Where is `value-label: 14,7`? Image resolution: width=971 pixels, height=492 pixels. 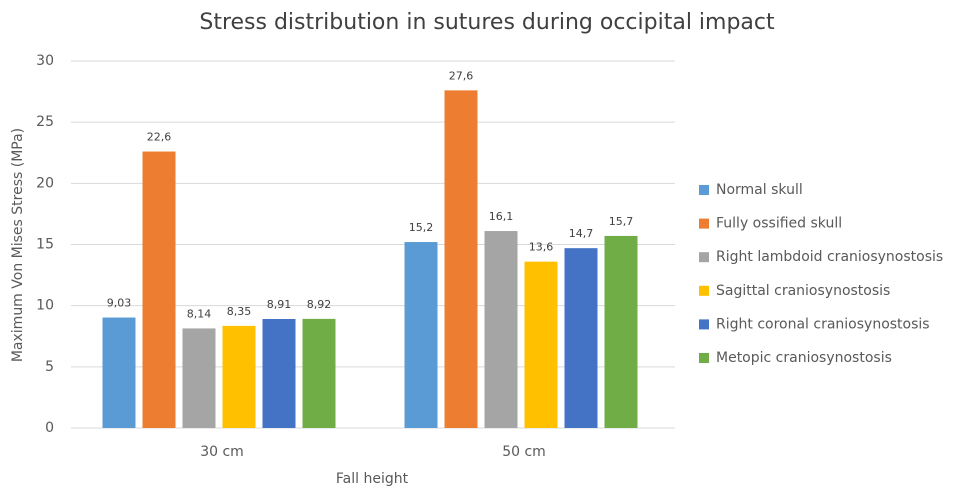 value-label: 14,7 is located at coordinates (581, 233).